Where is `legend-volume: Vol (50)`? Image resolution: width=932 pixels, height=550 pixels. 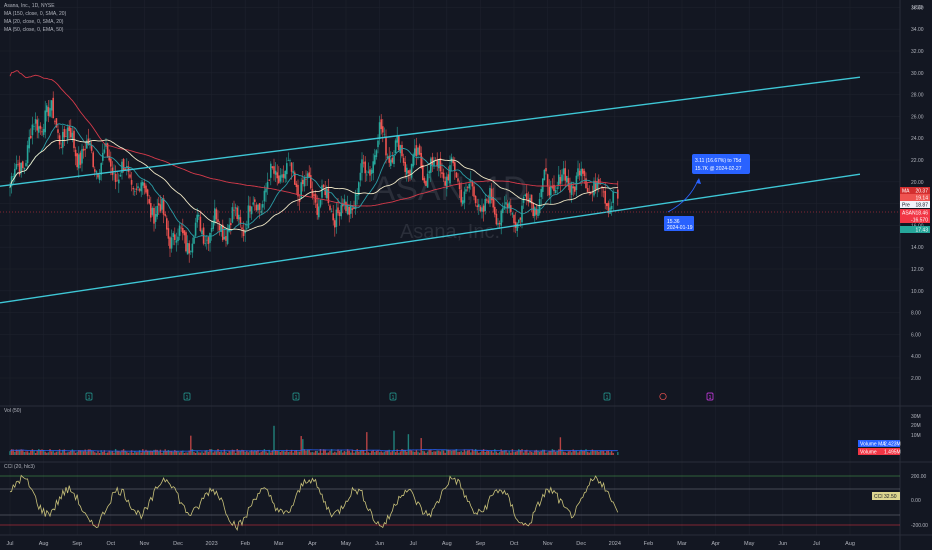 legend-volume: Vol (50) is located at coordinates (13, 411).